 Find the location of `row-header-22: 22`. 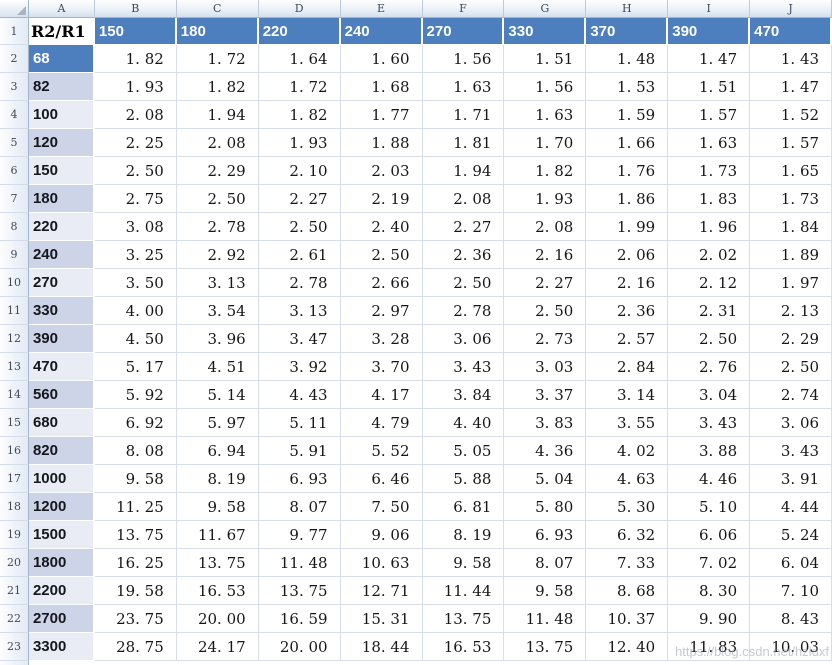

row-header-22: 22 is located at coordinates (14, 619).